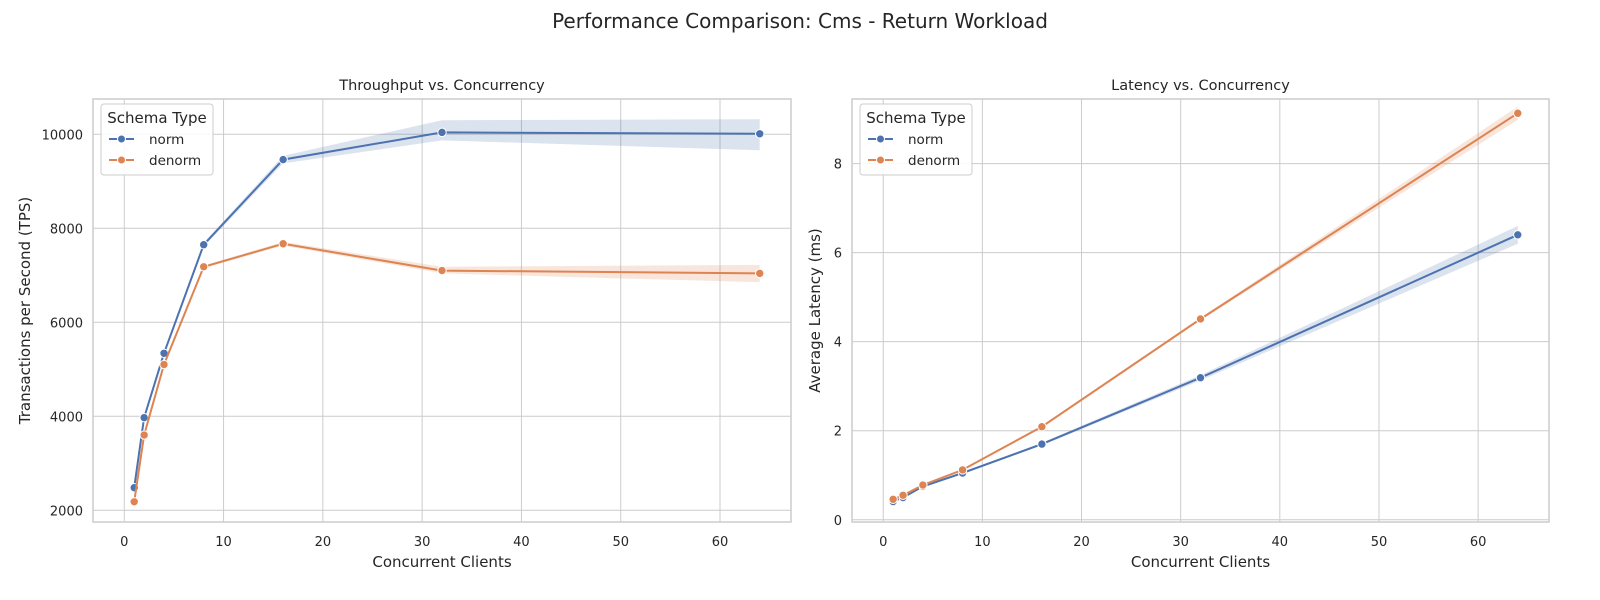 Image resolution: width=1600 pixels, height=600 pixels. Describe the element at coordinates (838, 521) in the screenshot. I see `y-tick-label: 0` at that location.